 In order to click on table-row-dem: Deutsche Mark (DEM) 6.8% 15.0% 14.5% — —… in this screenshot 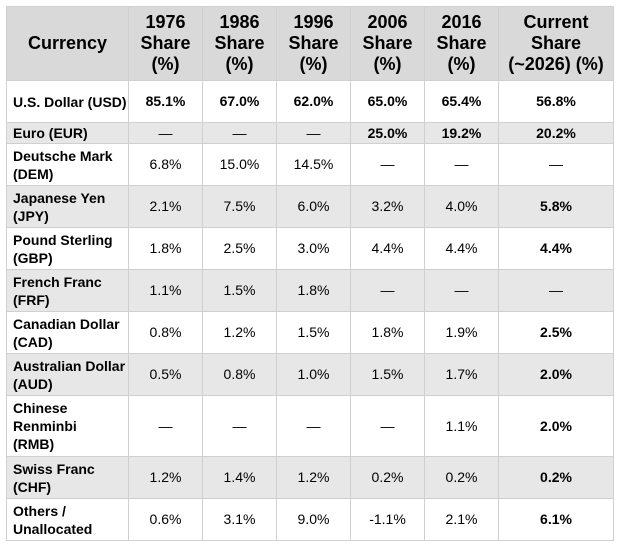, I will do `click(310, 164)`.